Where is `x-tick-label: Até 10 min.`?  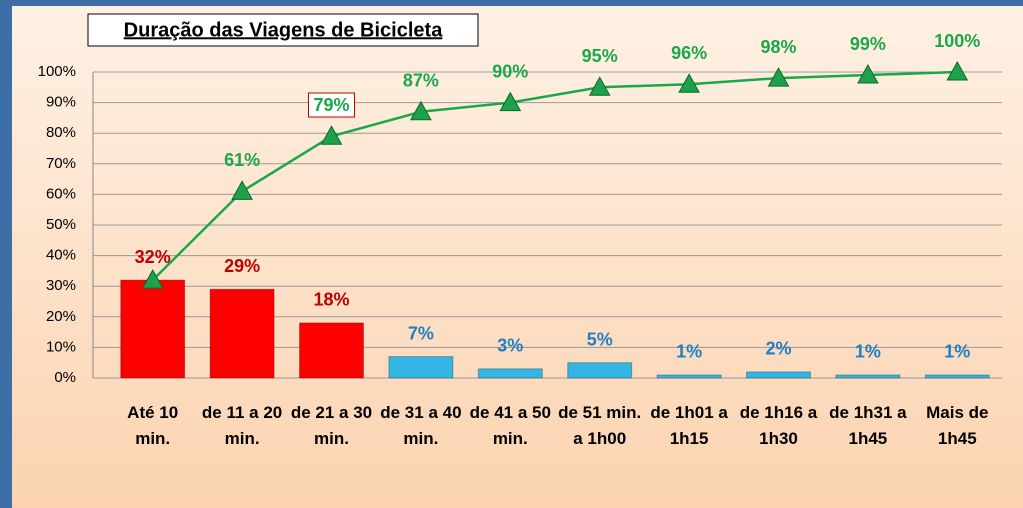 x-tick-label: Até 10 min. is located at coordinates (153, 425).